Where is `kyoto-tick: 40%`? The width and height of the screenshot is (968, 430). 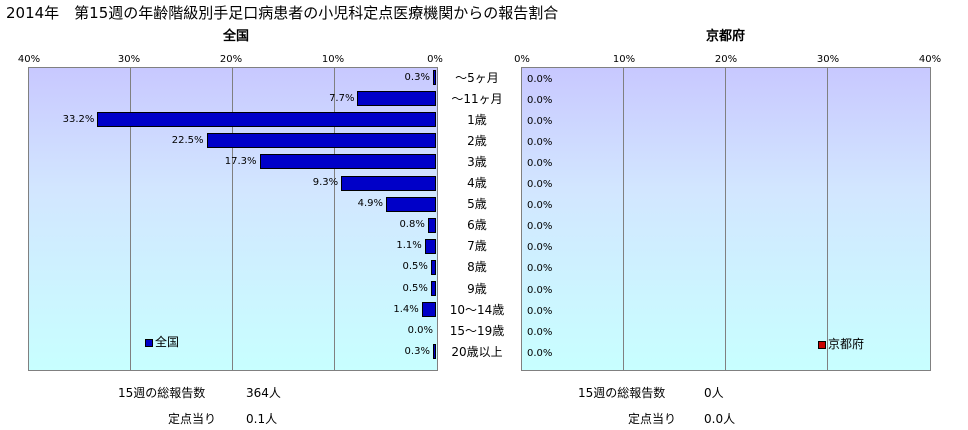
kyoto-tick: 40% is located at coordinates (930, 59).